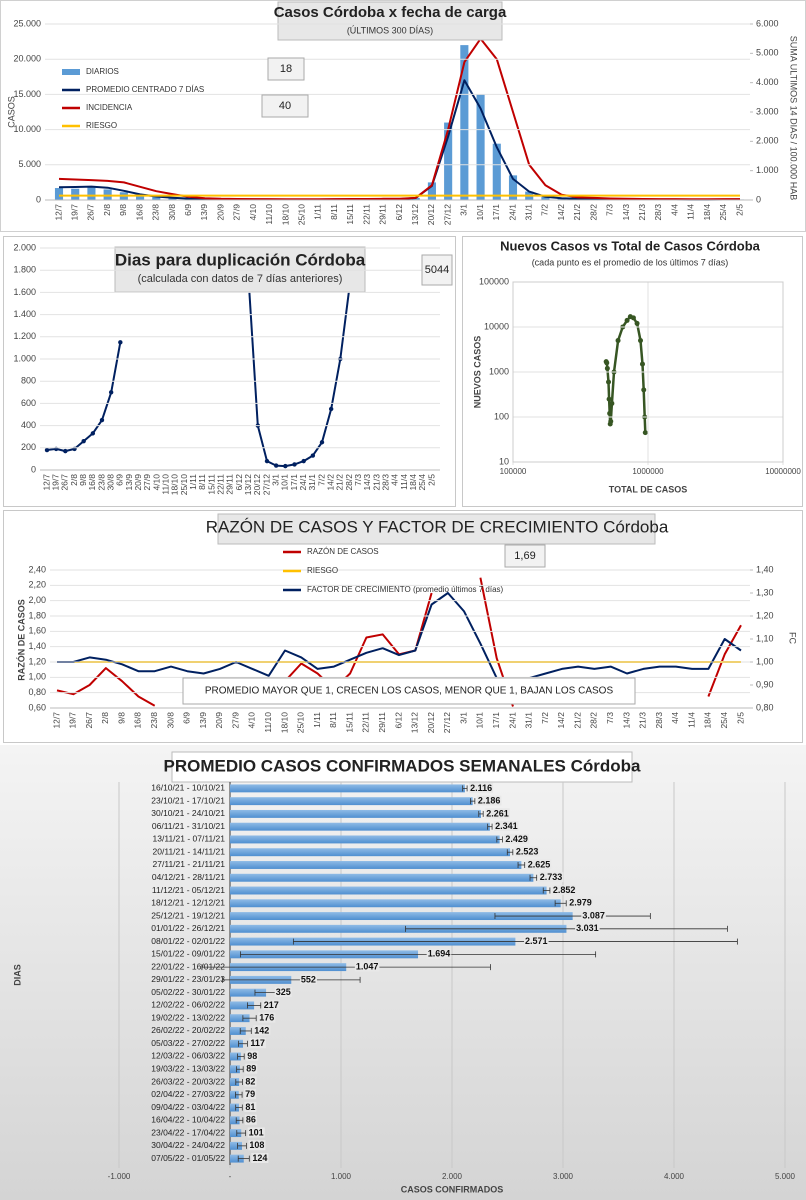 Image resolution: width=806 pixels, height=1200 pixels. What do you see at coordinates (383, 214) in the screenshot?
I see `x-tick-label: 29/11` at bounding box center [383, 214].